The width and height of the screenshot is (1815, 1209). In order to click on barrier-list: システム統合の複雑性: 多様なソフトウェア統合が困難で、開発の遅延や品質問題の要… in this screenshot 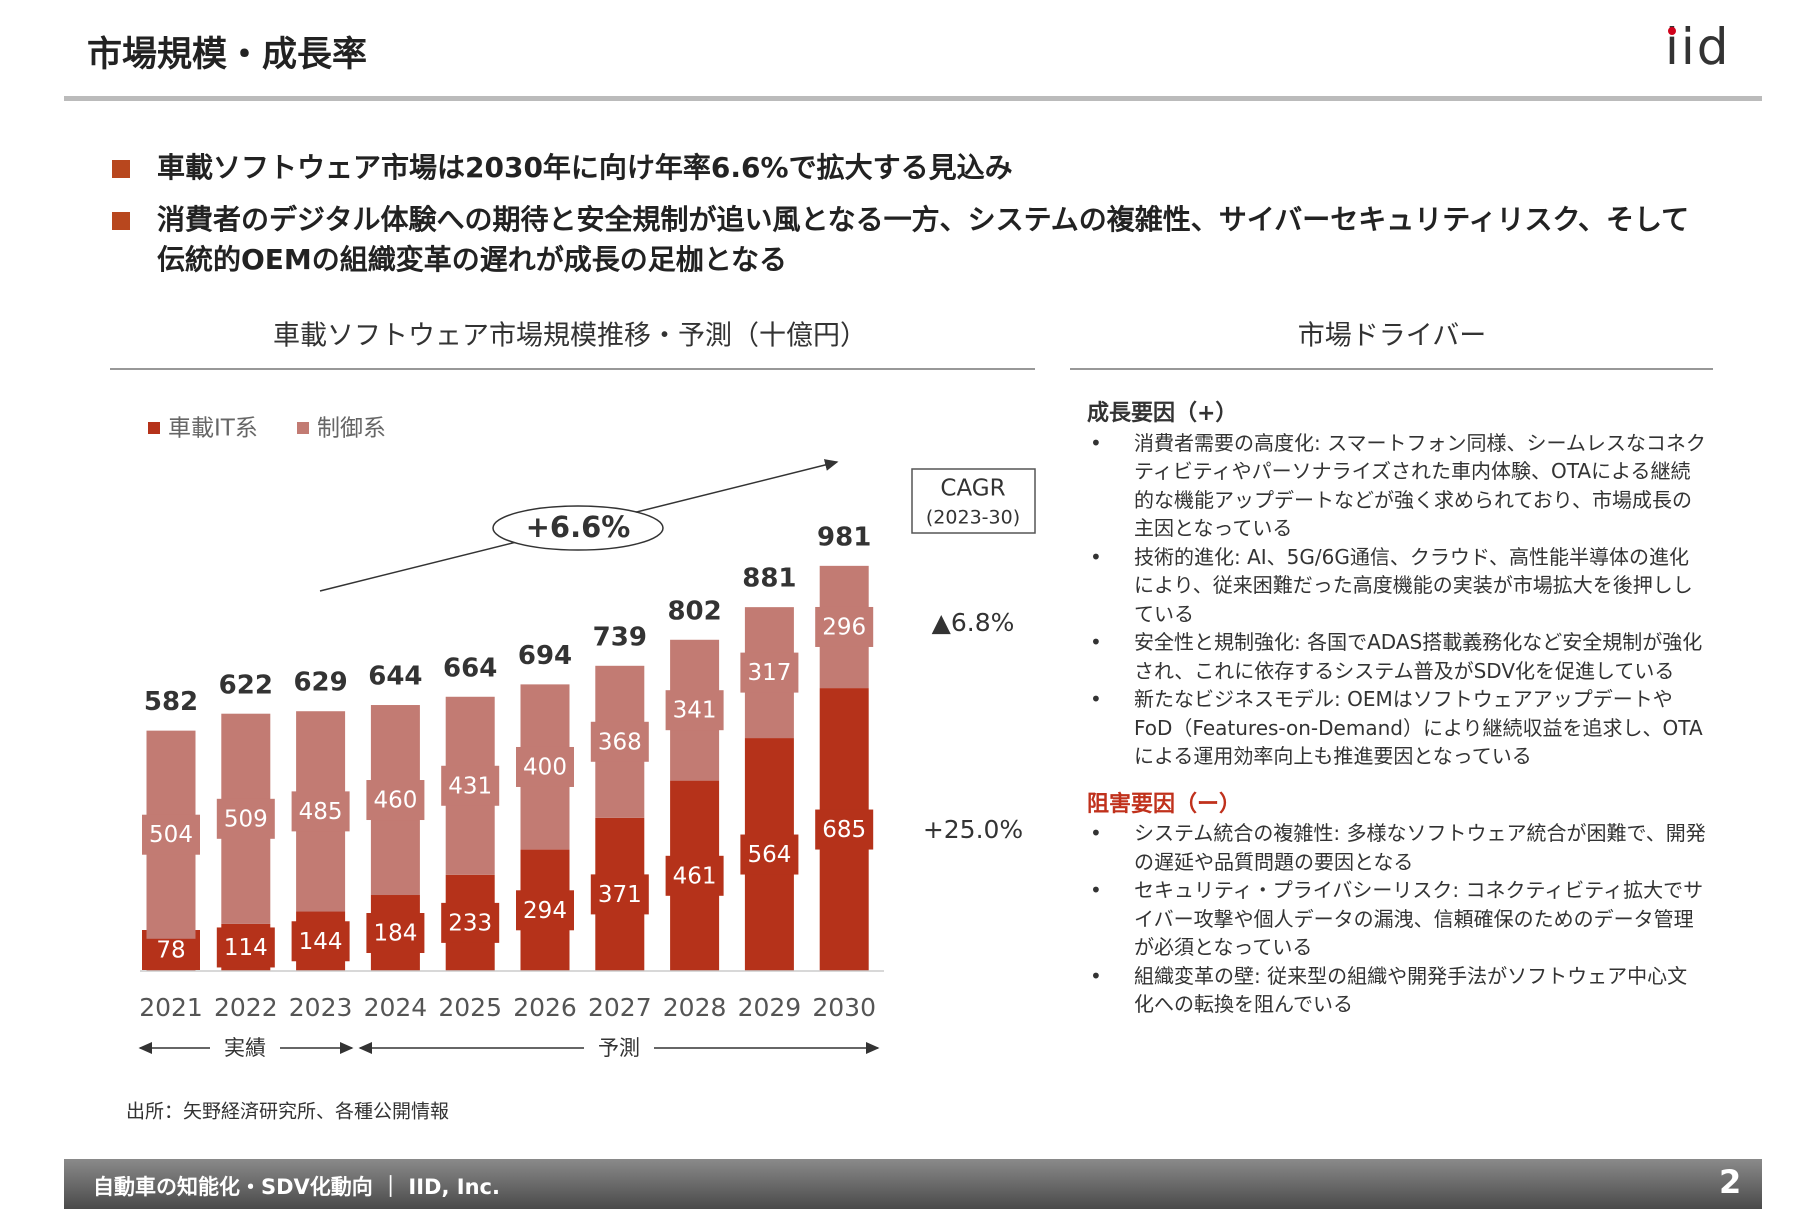, I will do `click(1397, 919)`.